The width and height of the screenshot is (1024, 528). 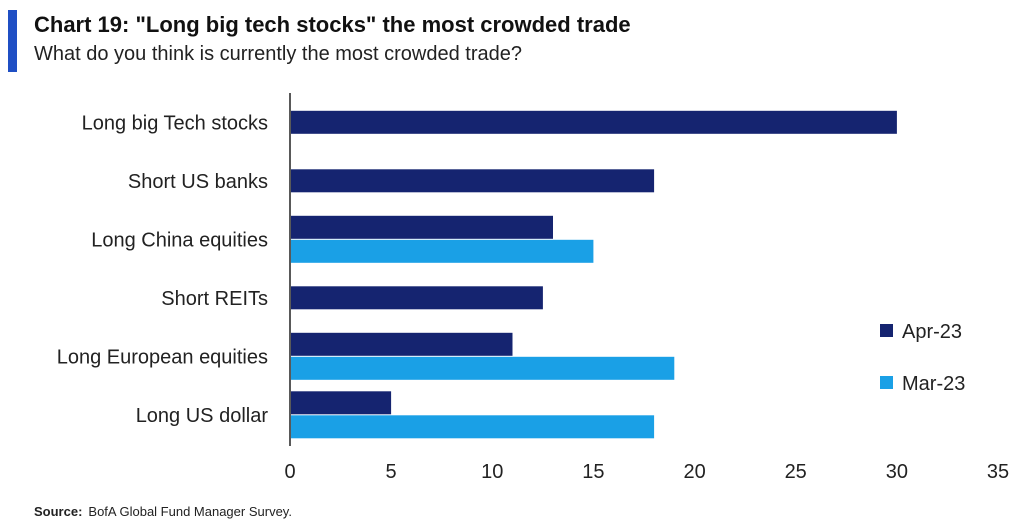 I want to click on category-label: Long big Tech stocks, so click(x=175, y=123).